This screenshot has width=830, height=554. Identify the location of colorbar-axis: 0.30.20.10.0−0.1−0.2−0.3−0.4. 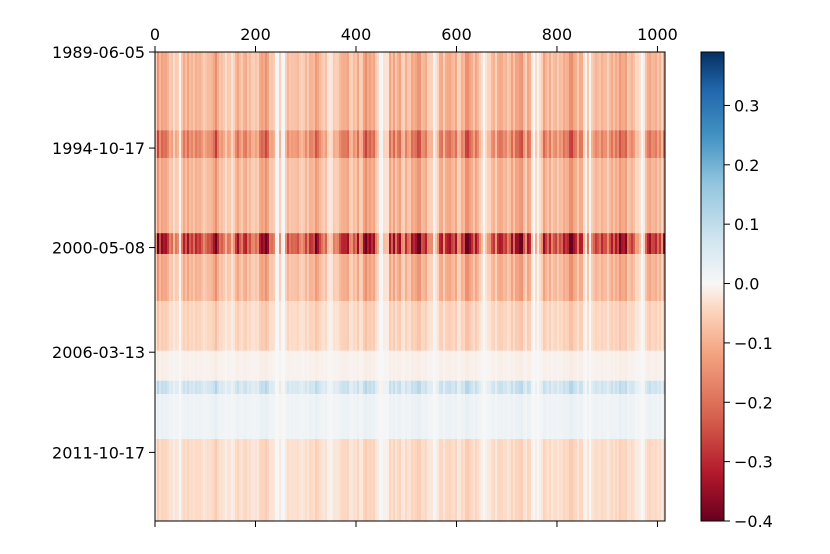
(748, 313).